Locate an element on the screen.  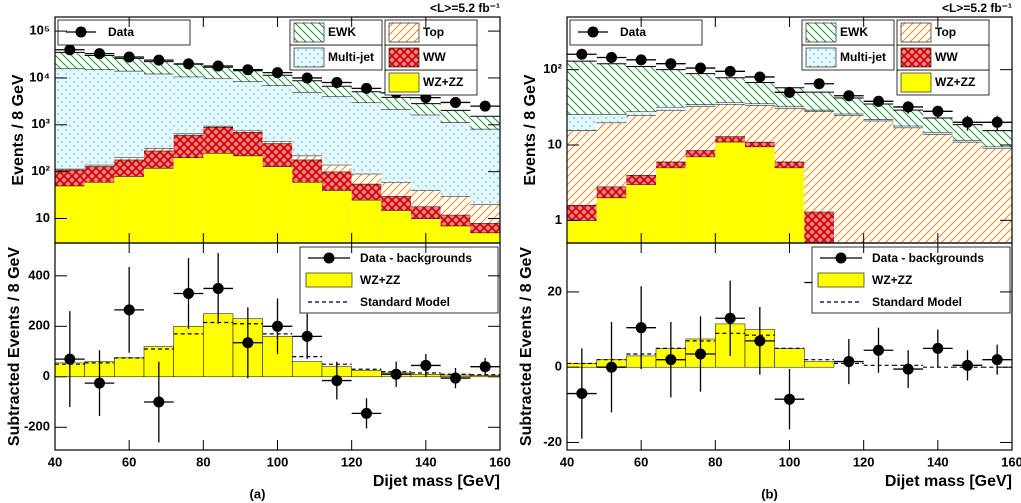
y-tick-label: 200 is located at coordinates (39, 325).